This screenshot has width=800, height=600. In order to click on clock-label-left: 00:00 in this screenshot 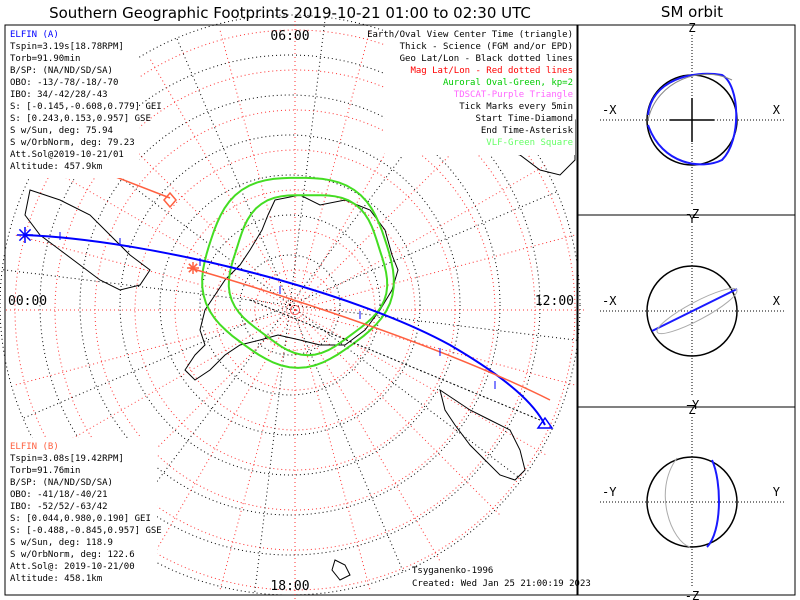, I will do `click(27, 301)`.